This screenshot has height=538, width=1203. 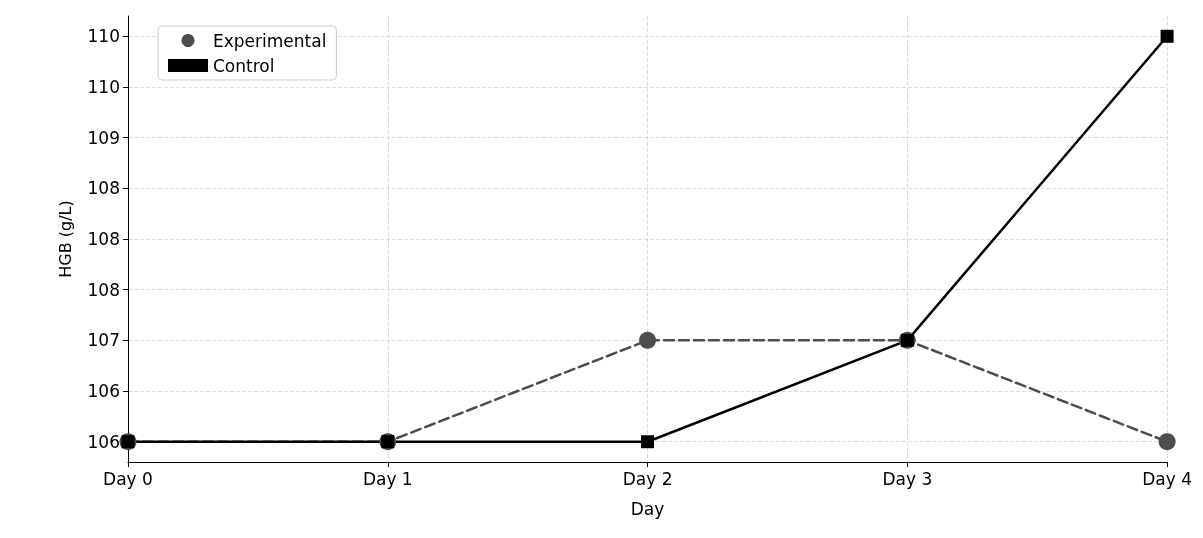 I want to click on y-tick-label: 107, so click(x=103, y=340).